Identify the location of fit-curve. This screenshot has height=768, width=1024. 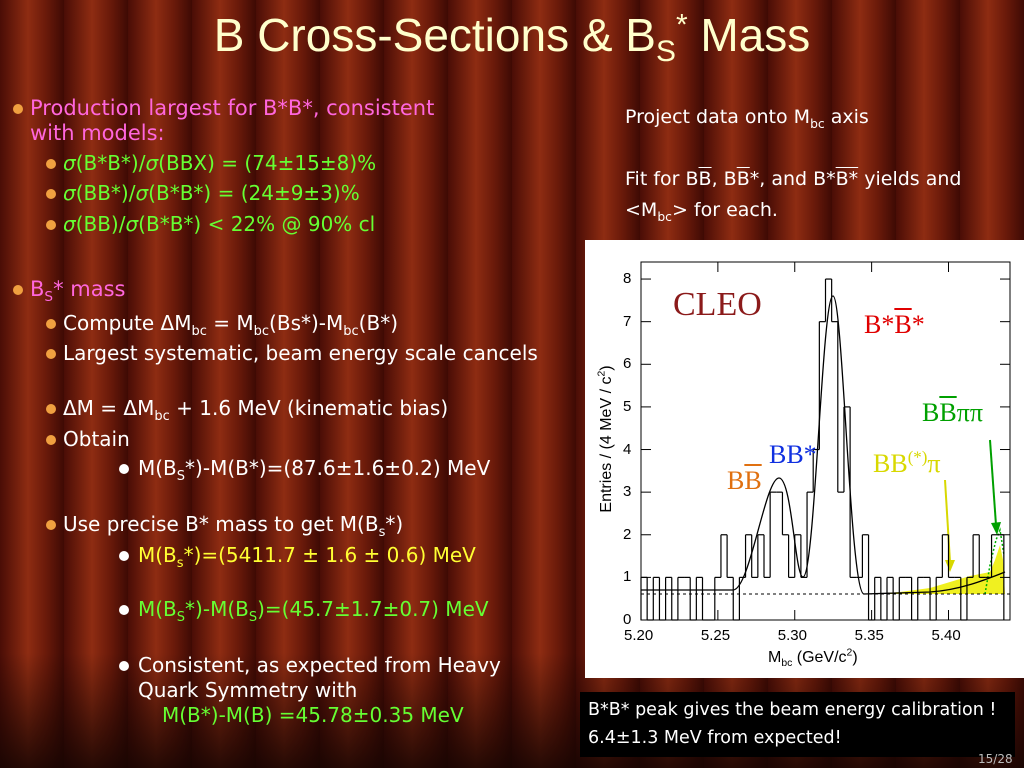
(823, 445).